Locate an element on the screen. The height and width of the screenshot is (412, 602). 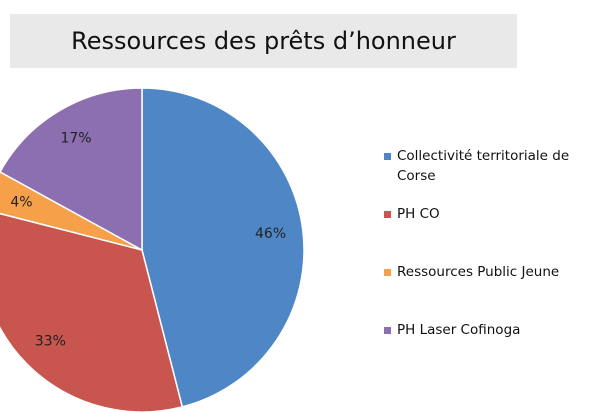
legend-label: PH Laser Cofinoga is located at coordinates (459, 330).